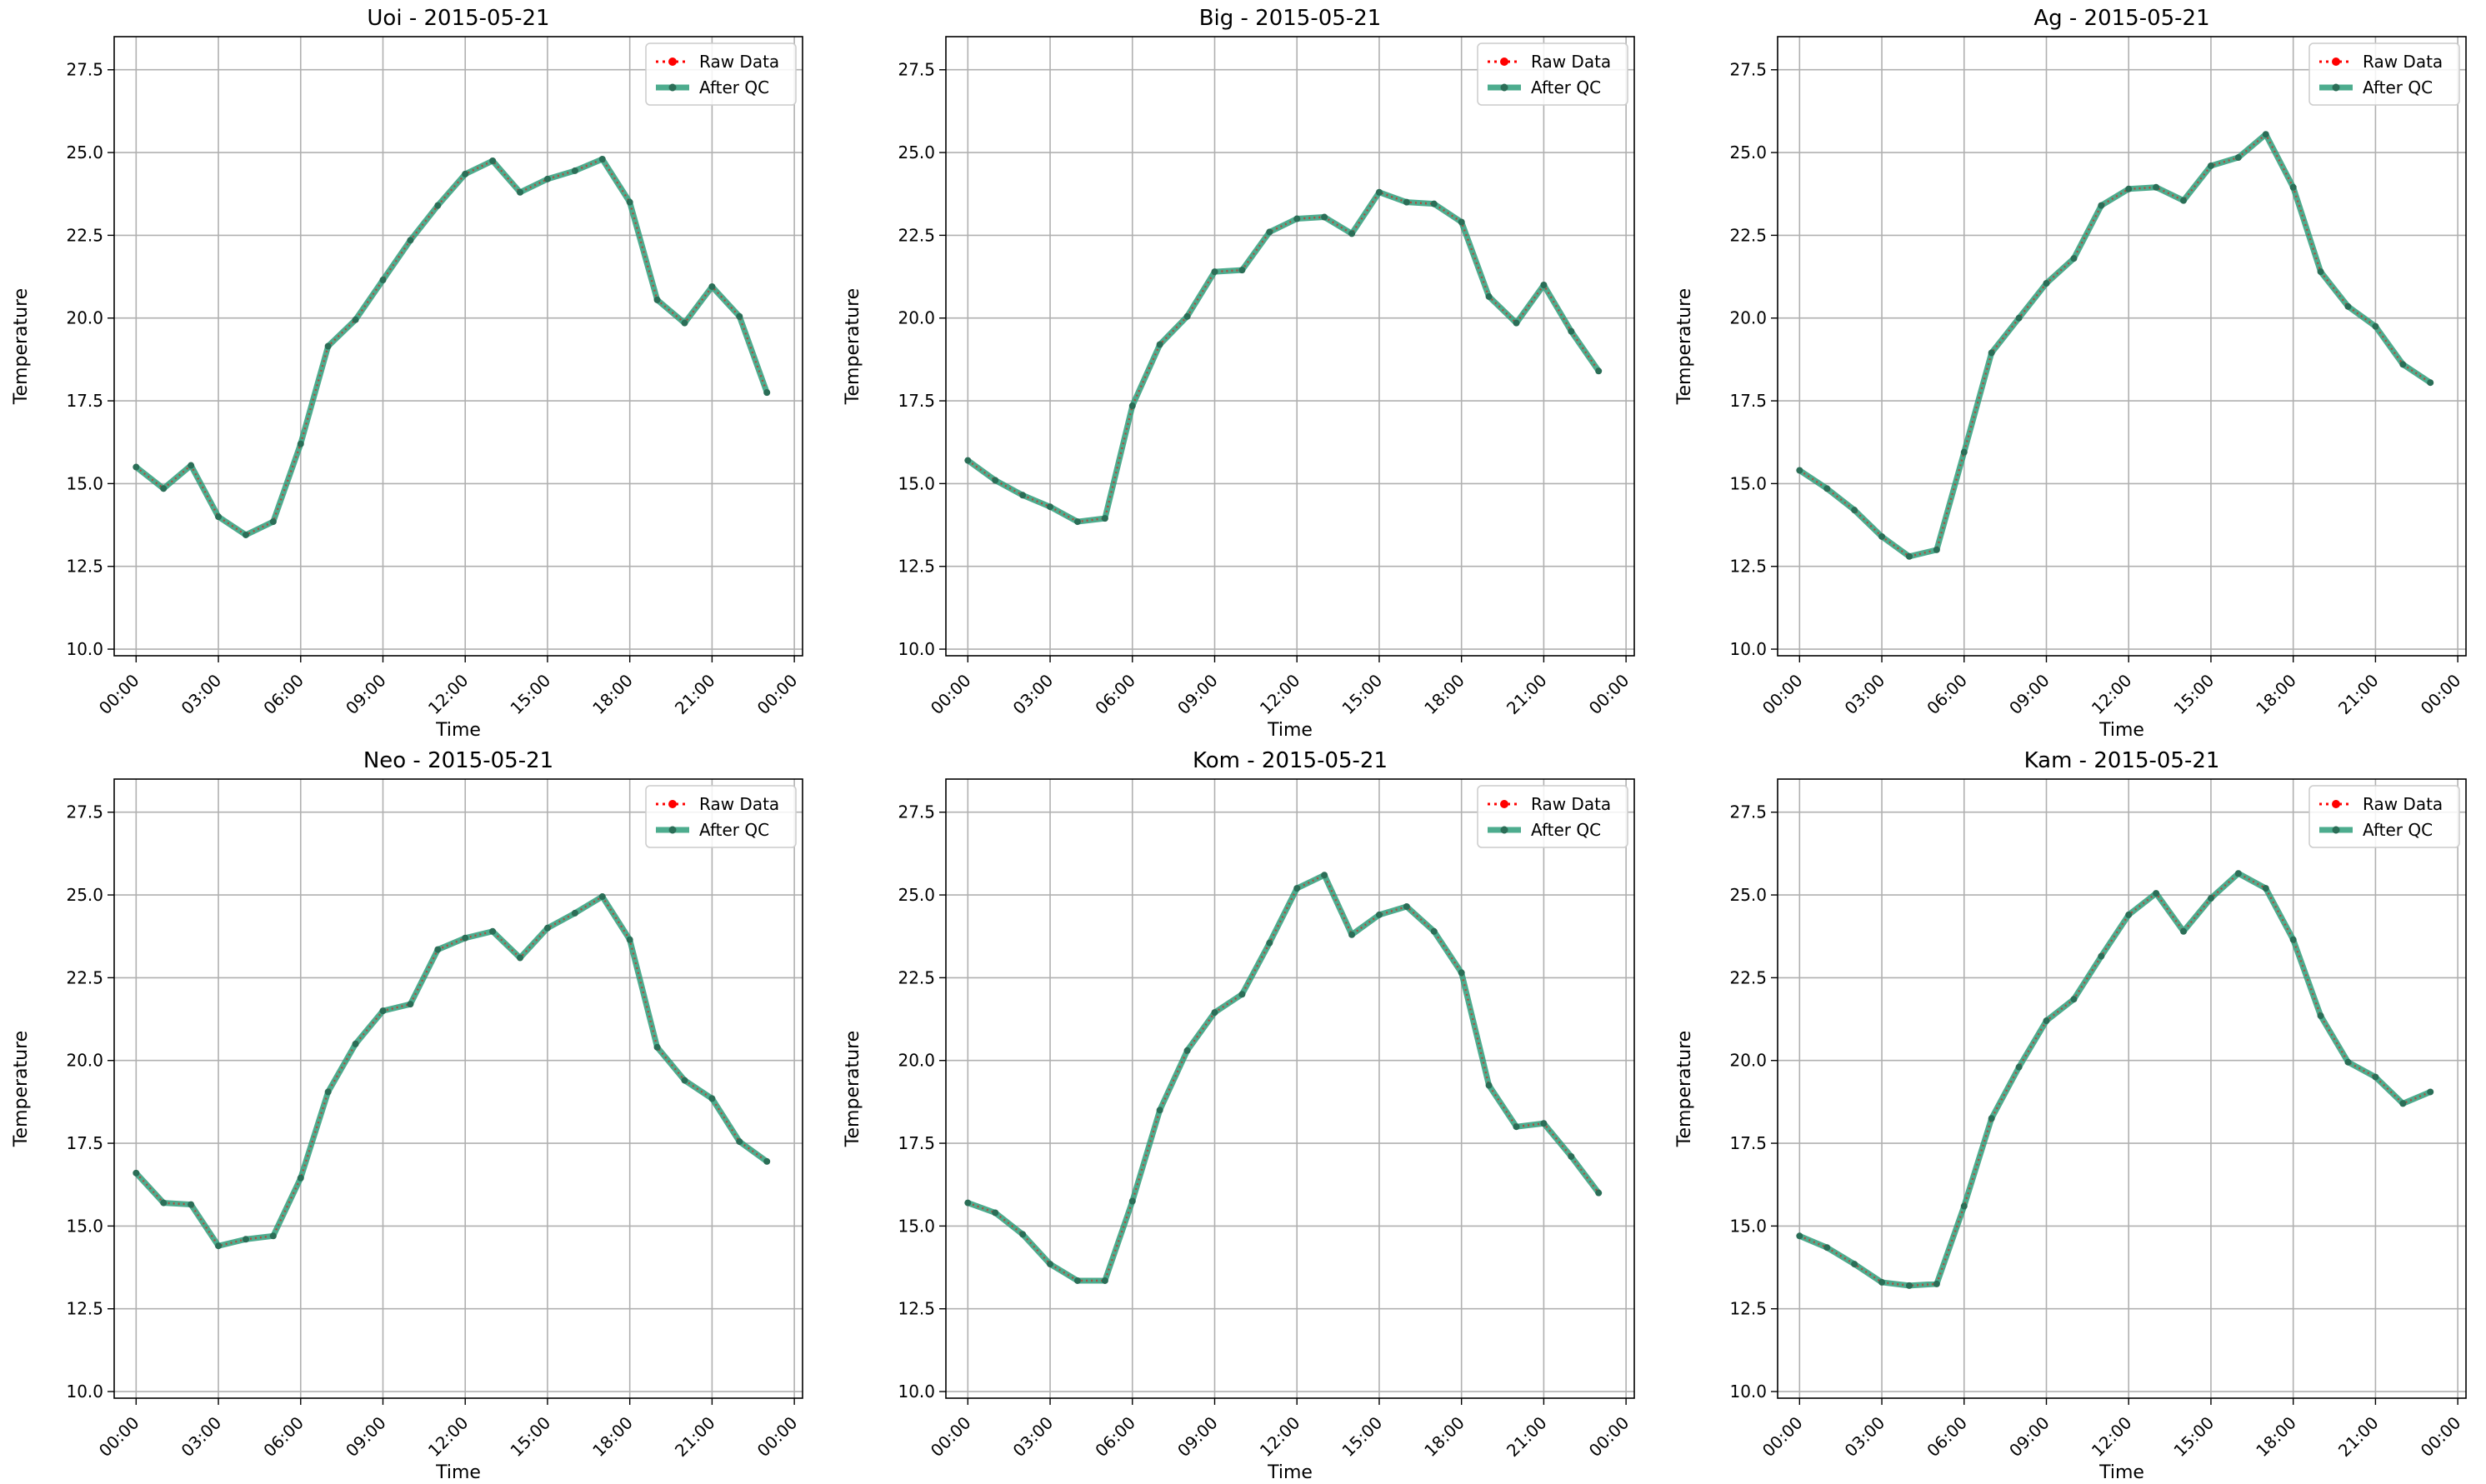 This screenshot has height=1484, width=2486. I want to click on chart-title: Kom - 2015-05-21, so click(1290, 760).